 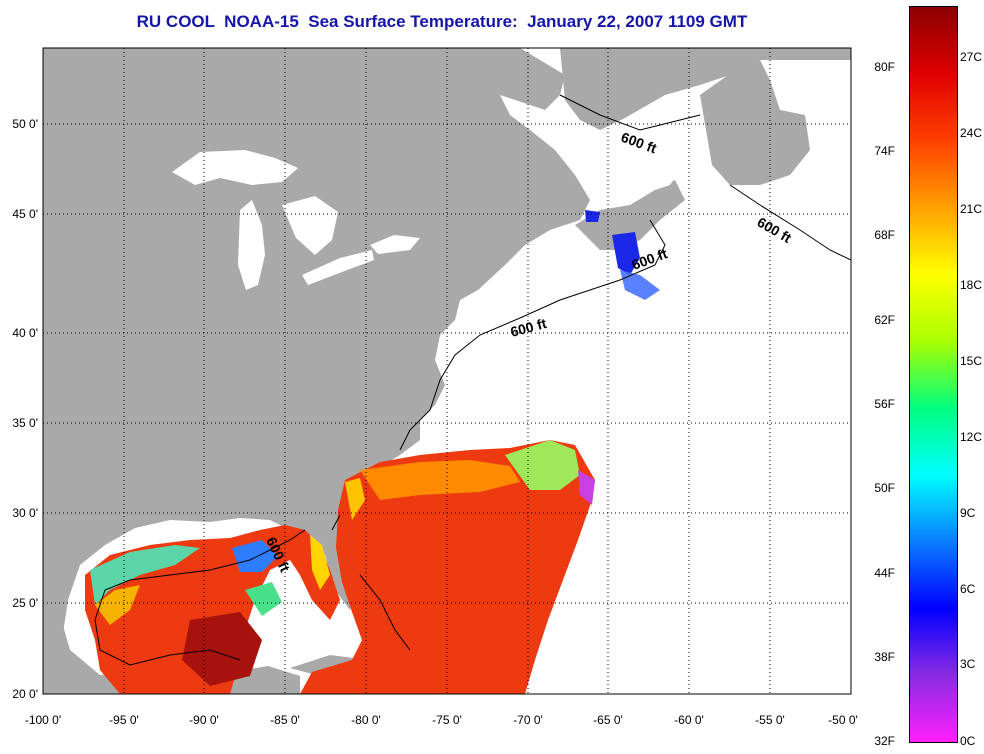 What do you see at coordinates (884, 151) in the screenshot?
I see `colorbar-f-label: 74F` at bounding box center [884, 151].